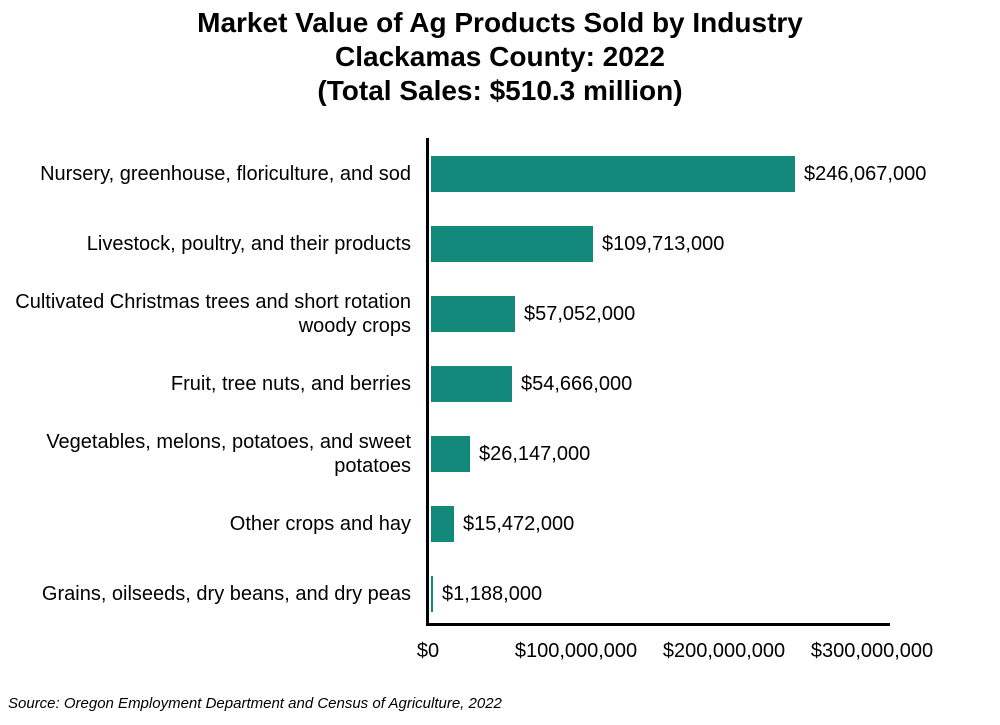  I want to click on x-tick-label: $100,000,000, so click(576, 651).